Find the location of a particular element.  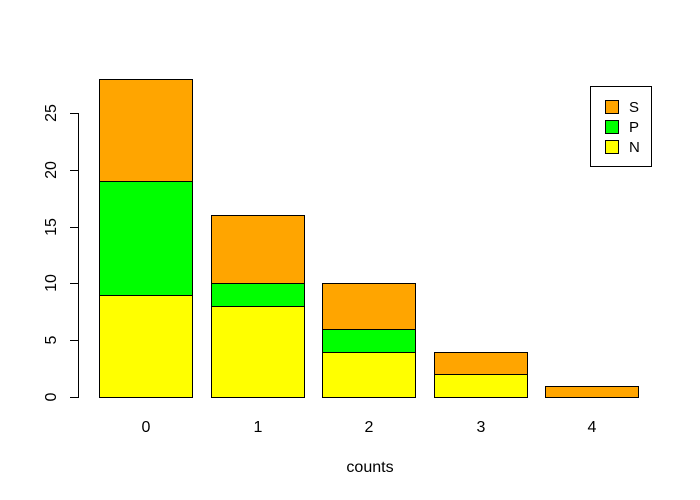

bar-0-segment-p is located at coordinates (146, 238).